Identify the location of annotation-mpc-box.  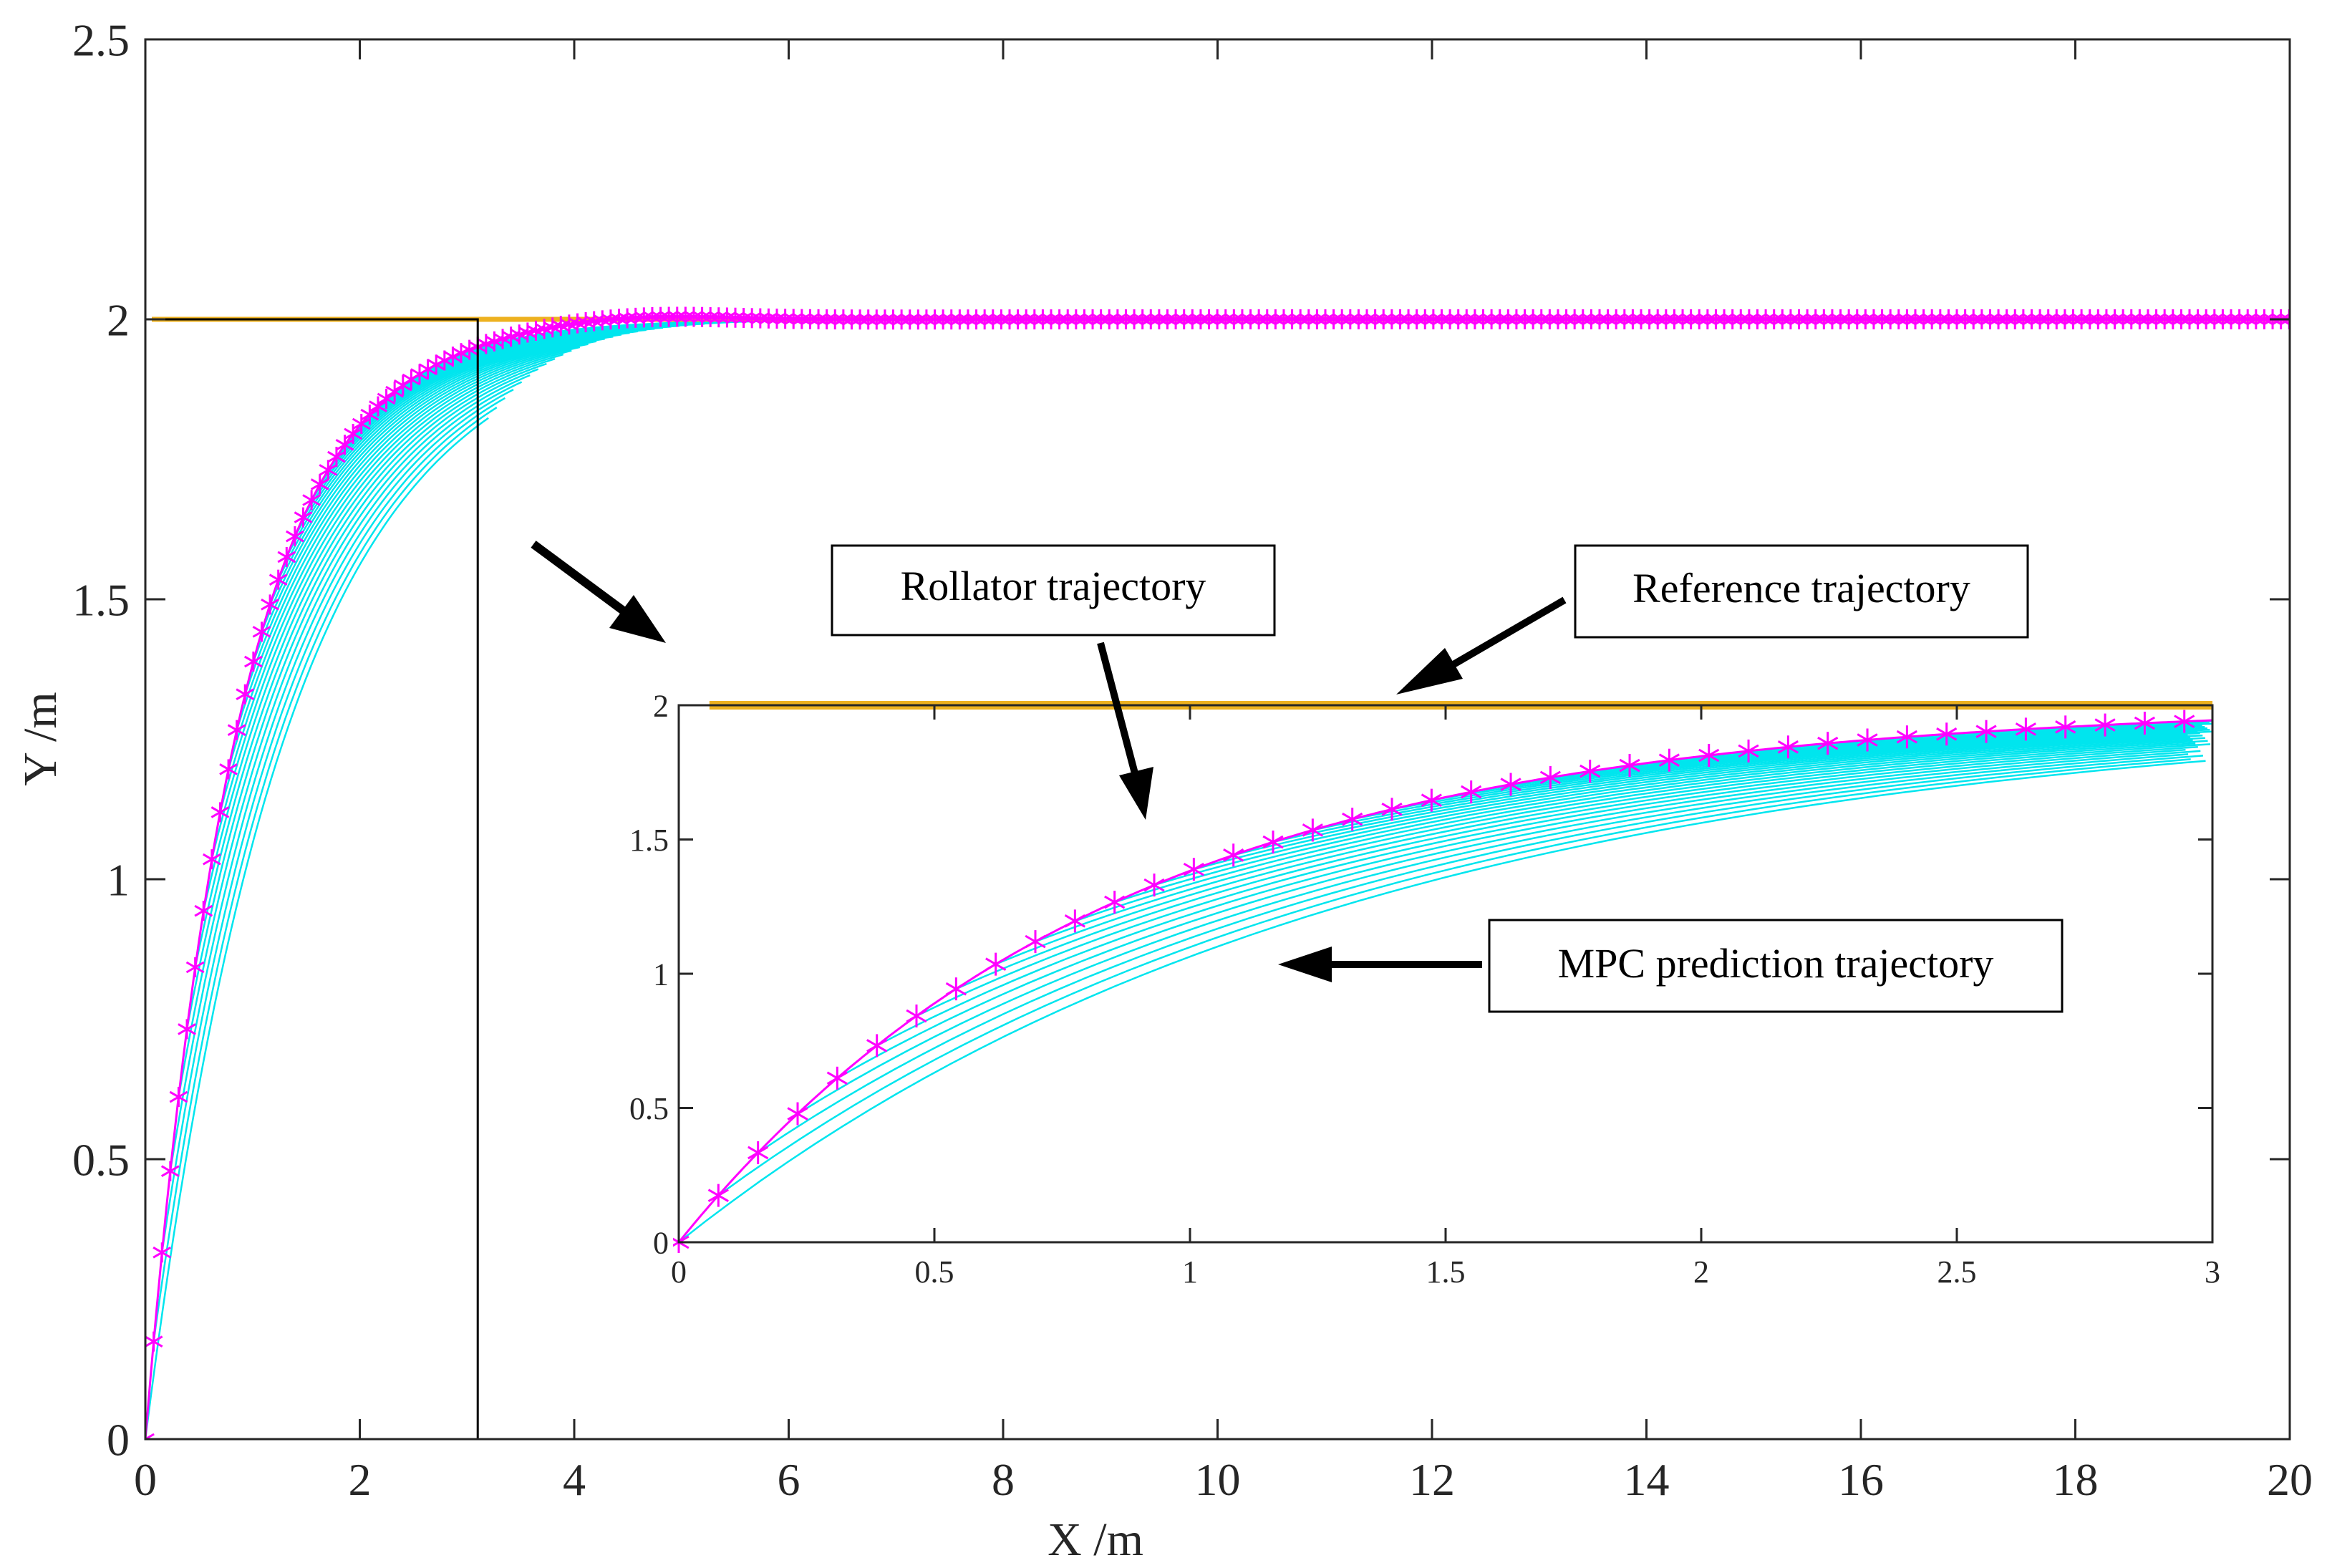
(1776, 966).